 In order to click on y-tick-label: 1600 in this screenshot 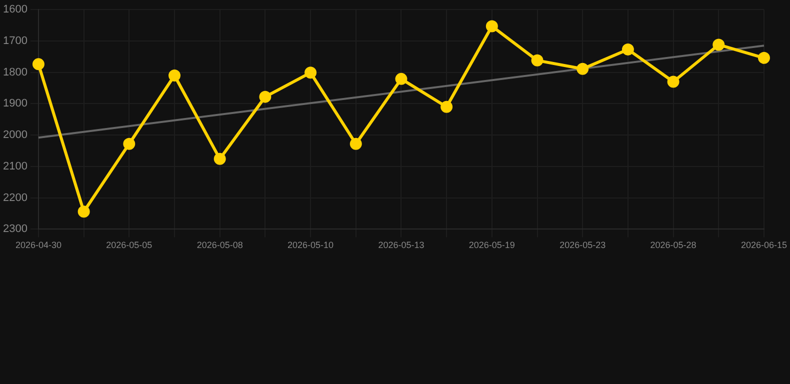, I will do `click(15, 10)`.